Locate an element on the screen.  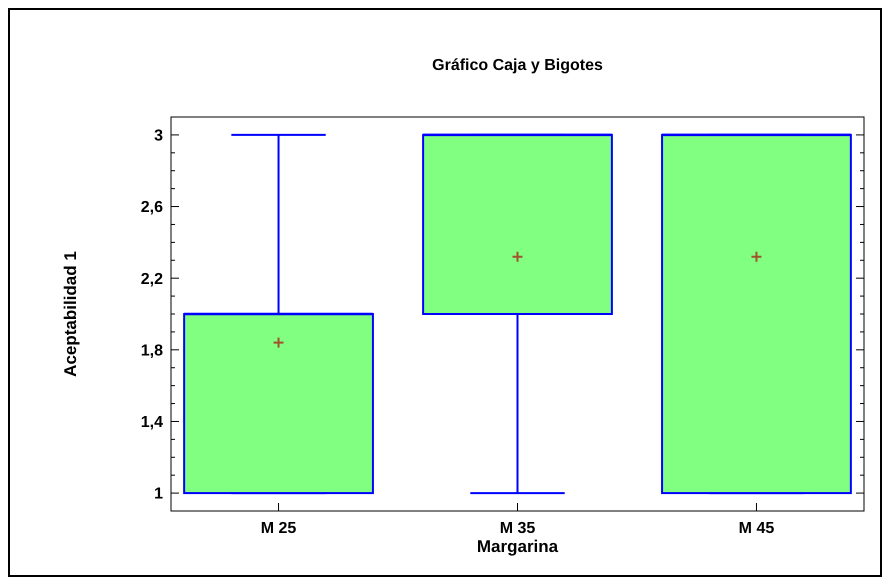
x-tick-label: M 35 is located at coordinates (518, 528).